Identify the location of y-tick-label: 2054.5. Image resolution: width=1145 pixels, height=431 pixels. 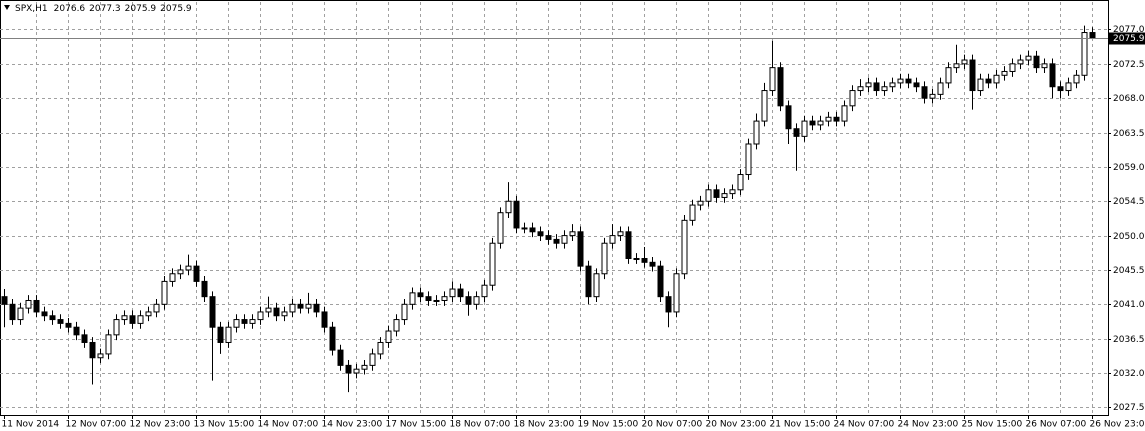
(1129, 202).